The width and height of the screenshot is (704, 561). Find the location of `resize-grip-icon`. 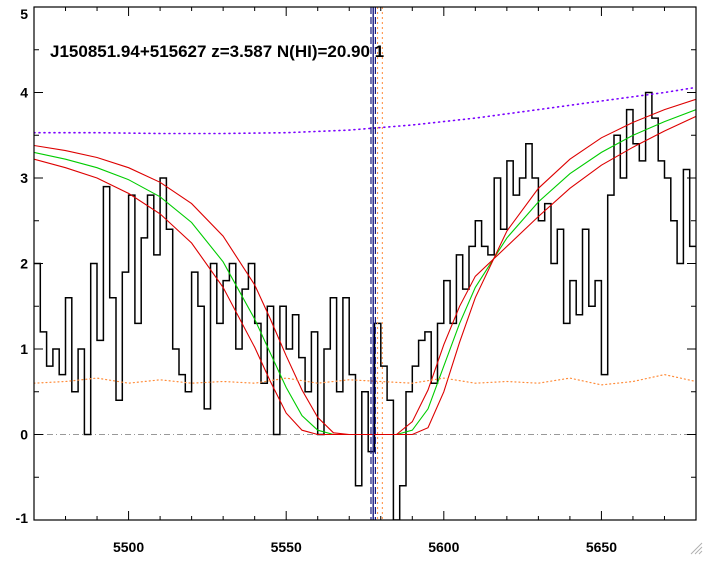

resize-grip-icon is located at coordinates (696, 548).